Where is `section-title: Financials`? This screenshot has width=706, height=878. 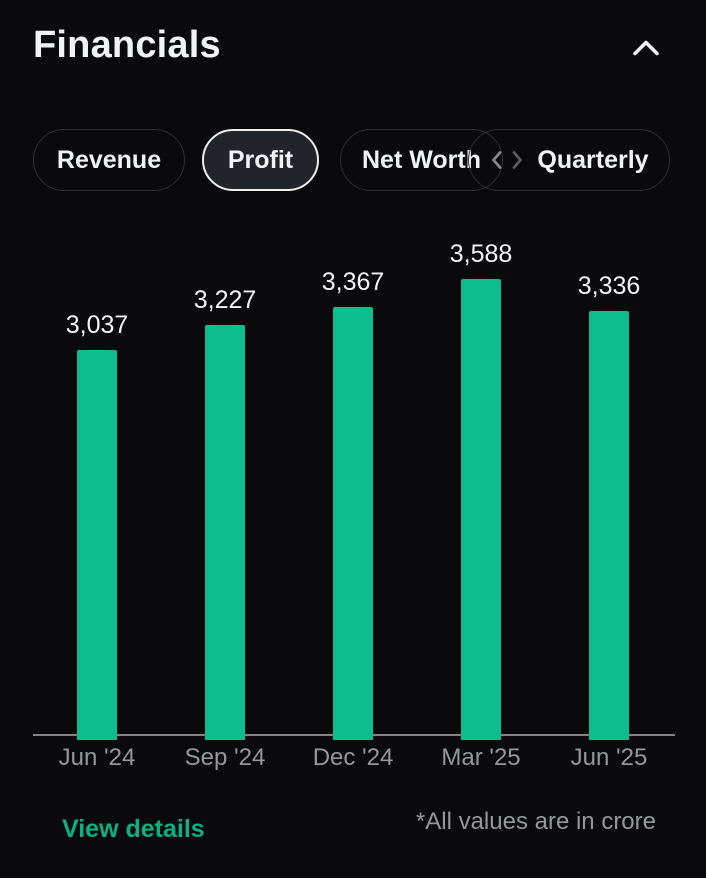 section-title: Financials is located at coordinates (127, 45).